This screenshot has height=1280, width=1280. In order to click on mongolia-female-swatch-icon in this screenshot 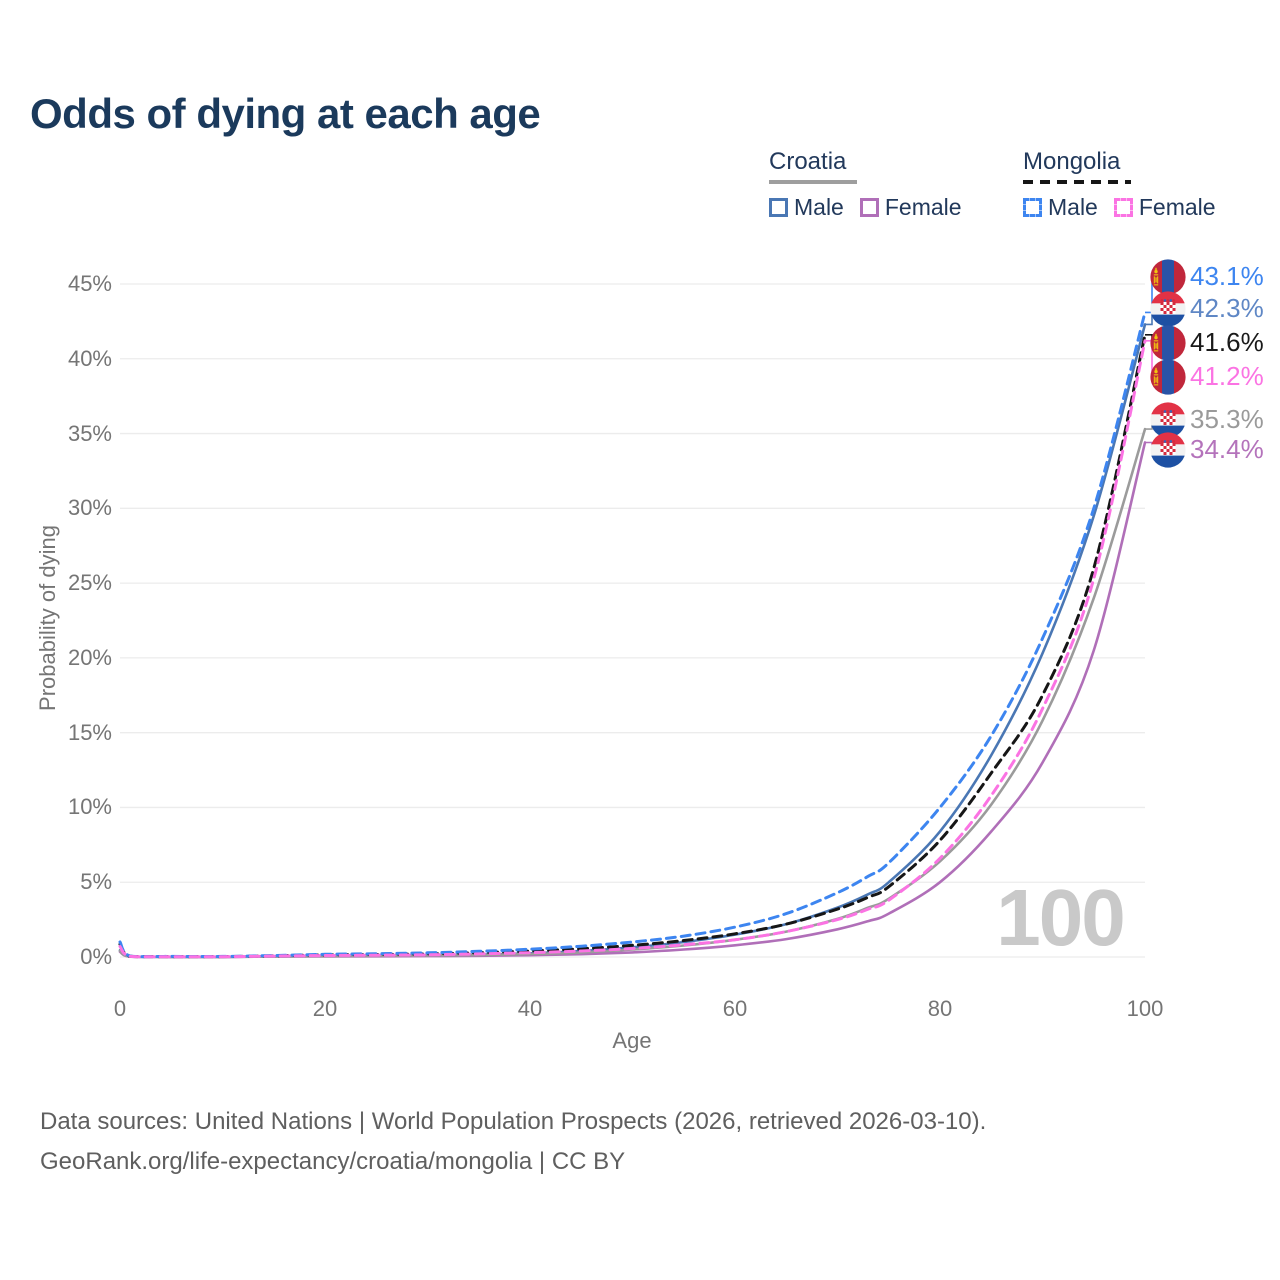, I will do `click(1123, 207)`.